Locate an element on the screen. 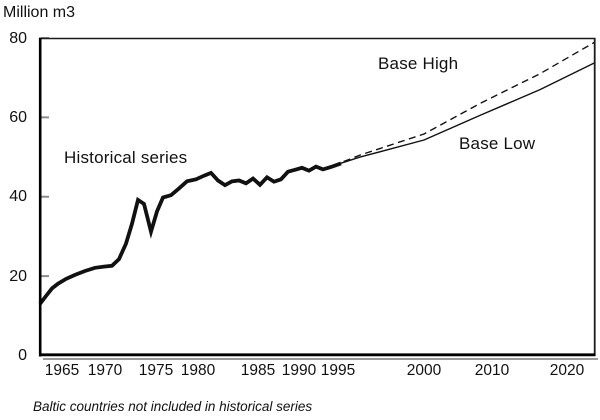 Image resolution: width=600 pixels, height=420 pixels. base-low-line is located at coordinates (464, 114).